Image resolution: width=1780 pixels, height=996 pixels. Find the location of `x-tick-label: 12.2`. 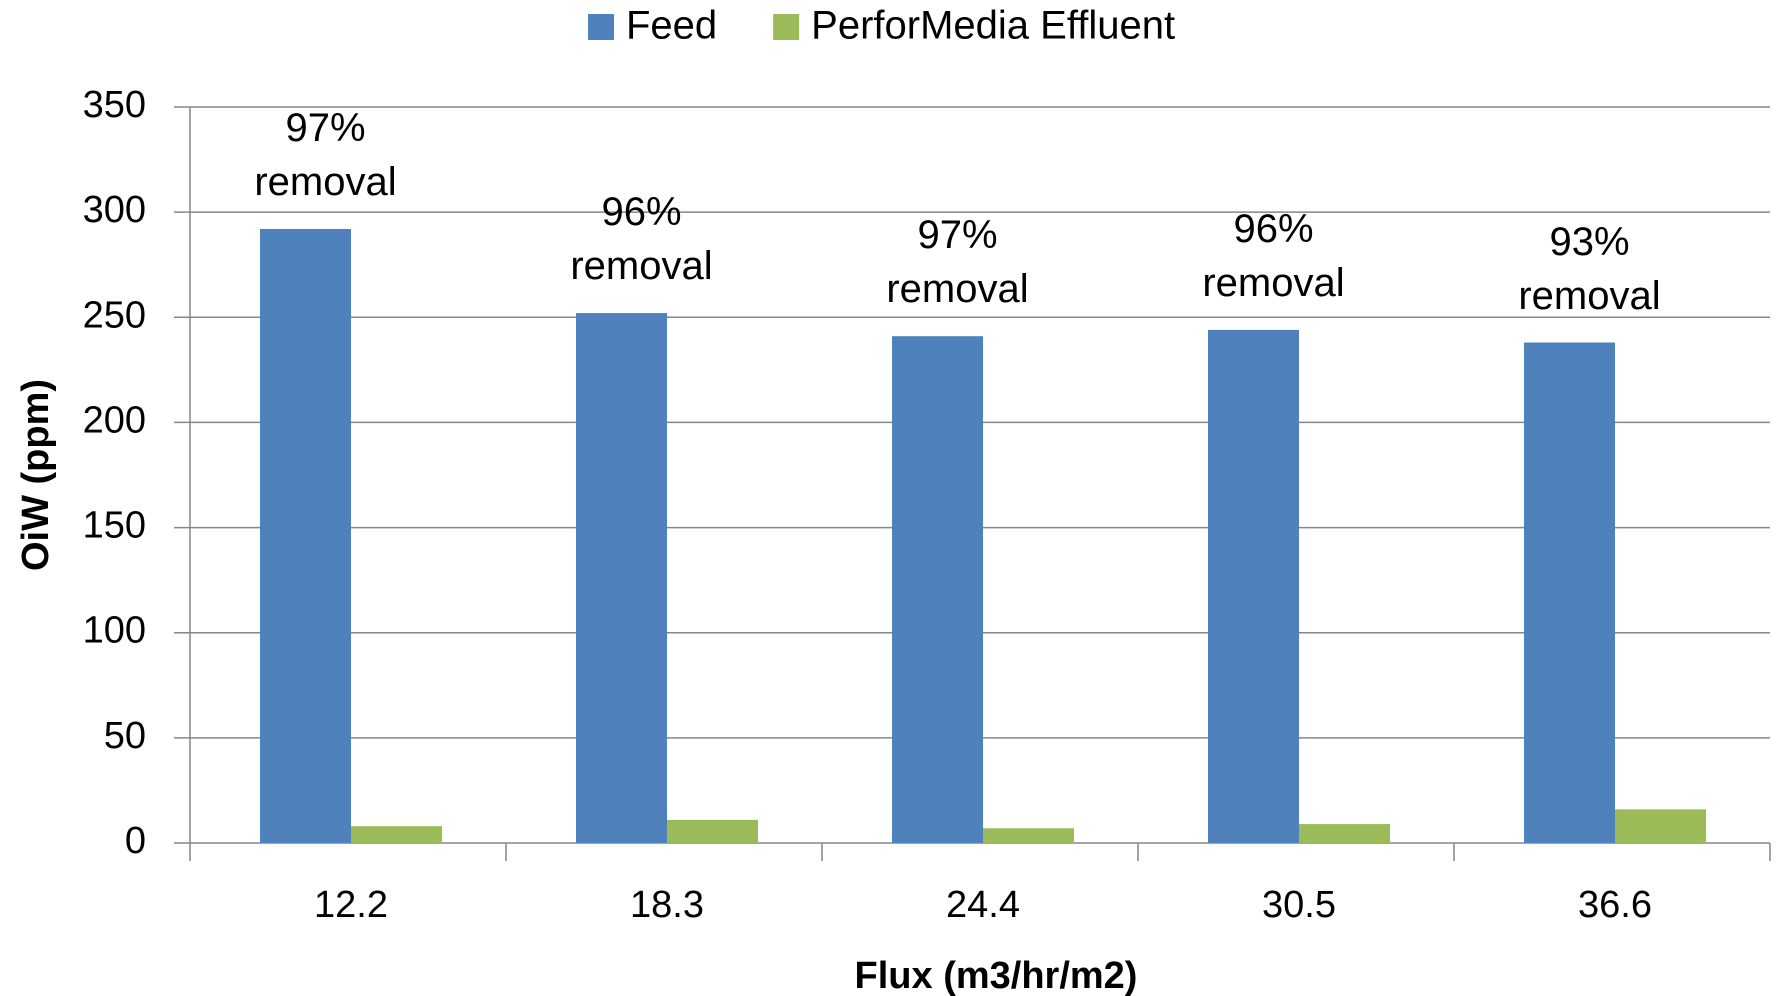

x-tick-label: 12.2 is located at coordinates (351, 905).